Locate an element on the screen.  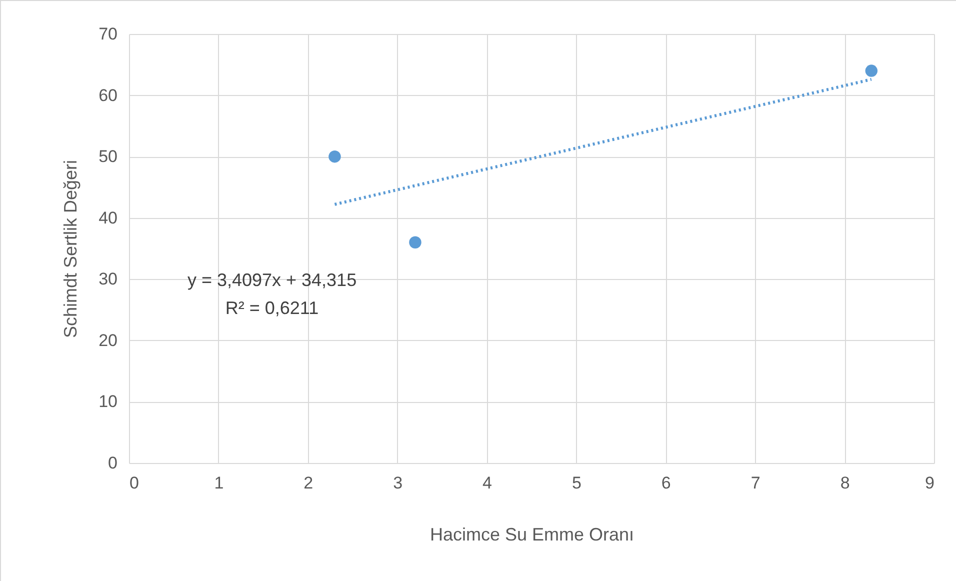
y-tick-label: 30 is located at coordinates (108, 279).